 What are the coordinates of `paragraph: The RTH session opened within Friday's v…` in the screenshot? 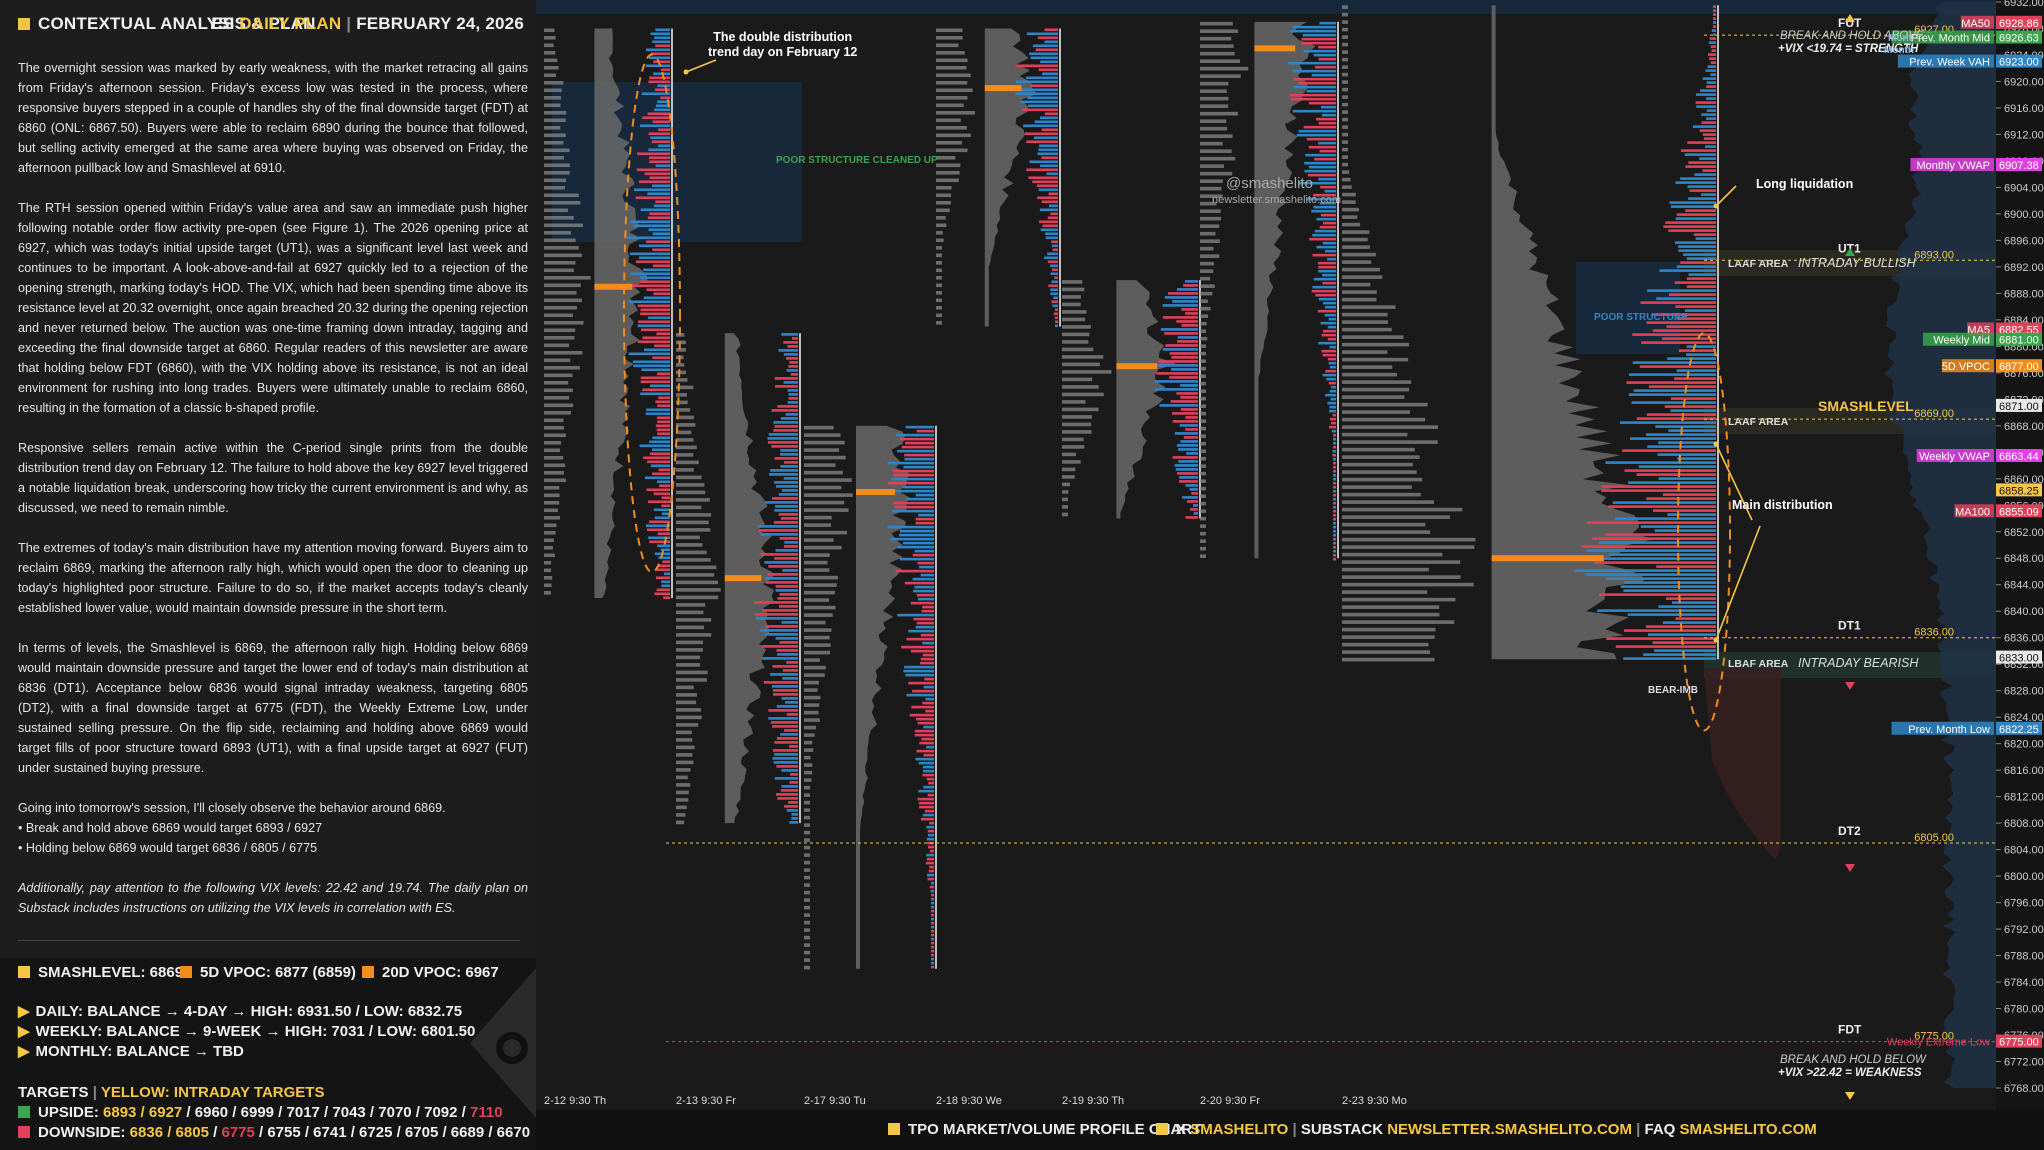 It's located at (273, 308).